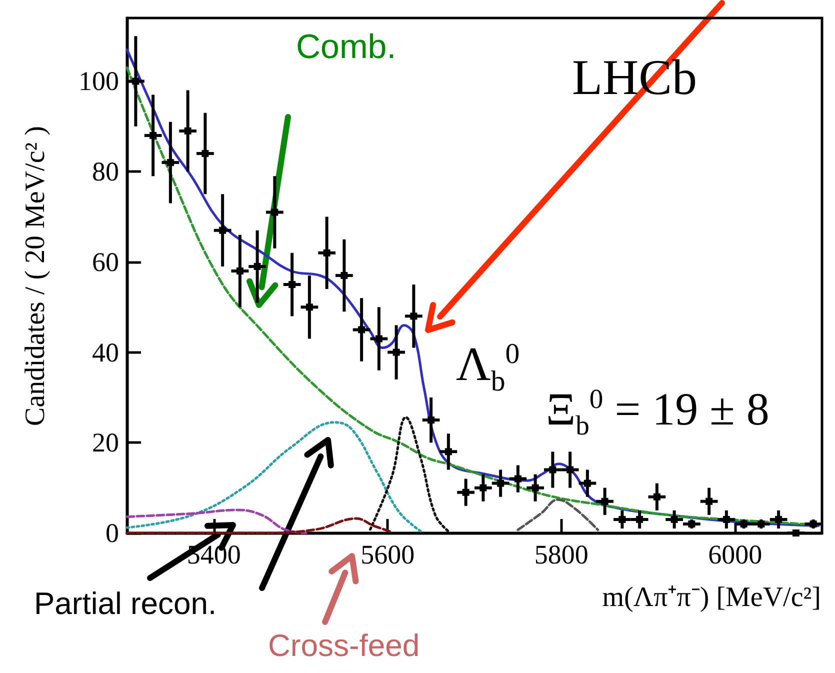  Describe the element at coordinates (112, 533) in the screenshot. I see `y-tick-label: 0` at that location.